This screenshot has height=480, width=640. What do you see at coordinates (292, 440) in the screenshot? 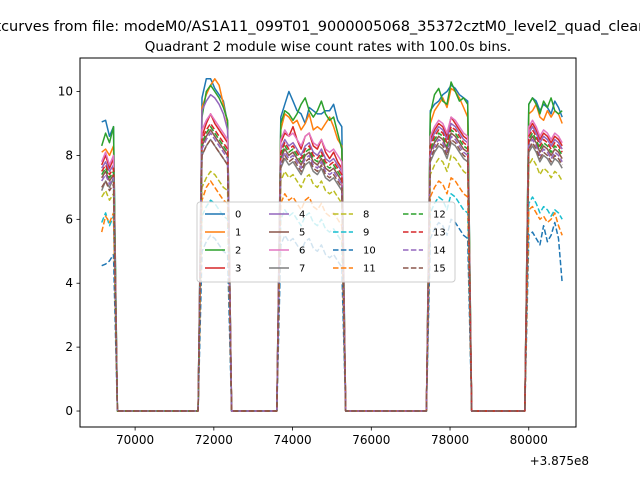
I see `x-tick-label: 74000` at bounding box center [292, 440].